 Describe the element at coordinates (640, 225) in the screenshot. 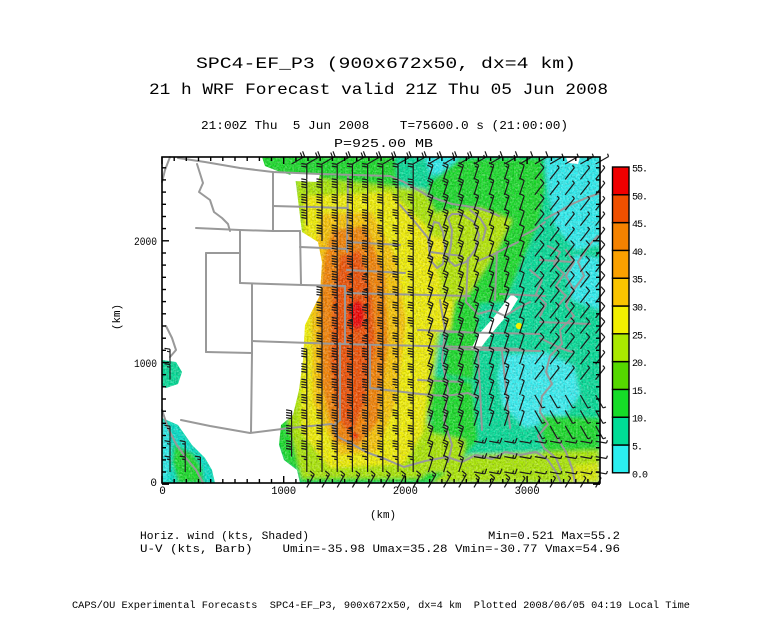

I see `svg-text: 45.` at that location.